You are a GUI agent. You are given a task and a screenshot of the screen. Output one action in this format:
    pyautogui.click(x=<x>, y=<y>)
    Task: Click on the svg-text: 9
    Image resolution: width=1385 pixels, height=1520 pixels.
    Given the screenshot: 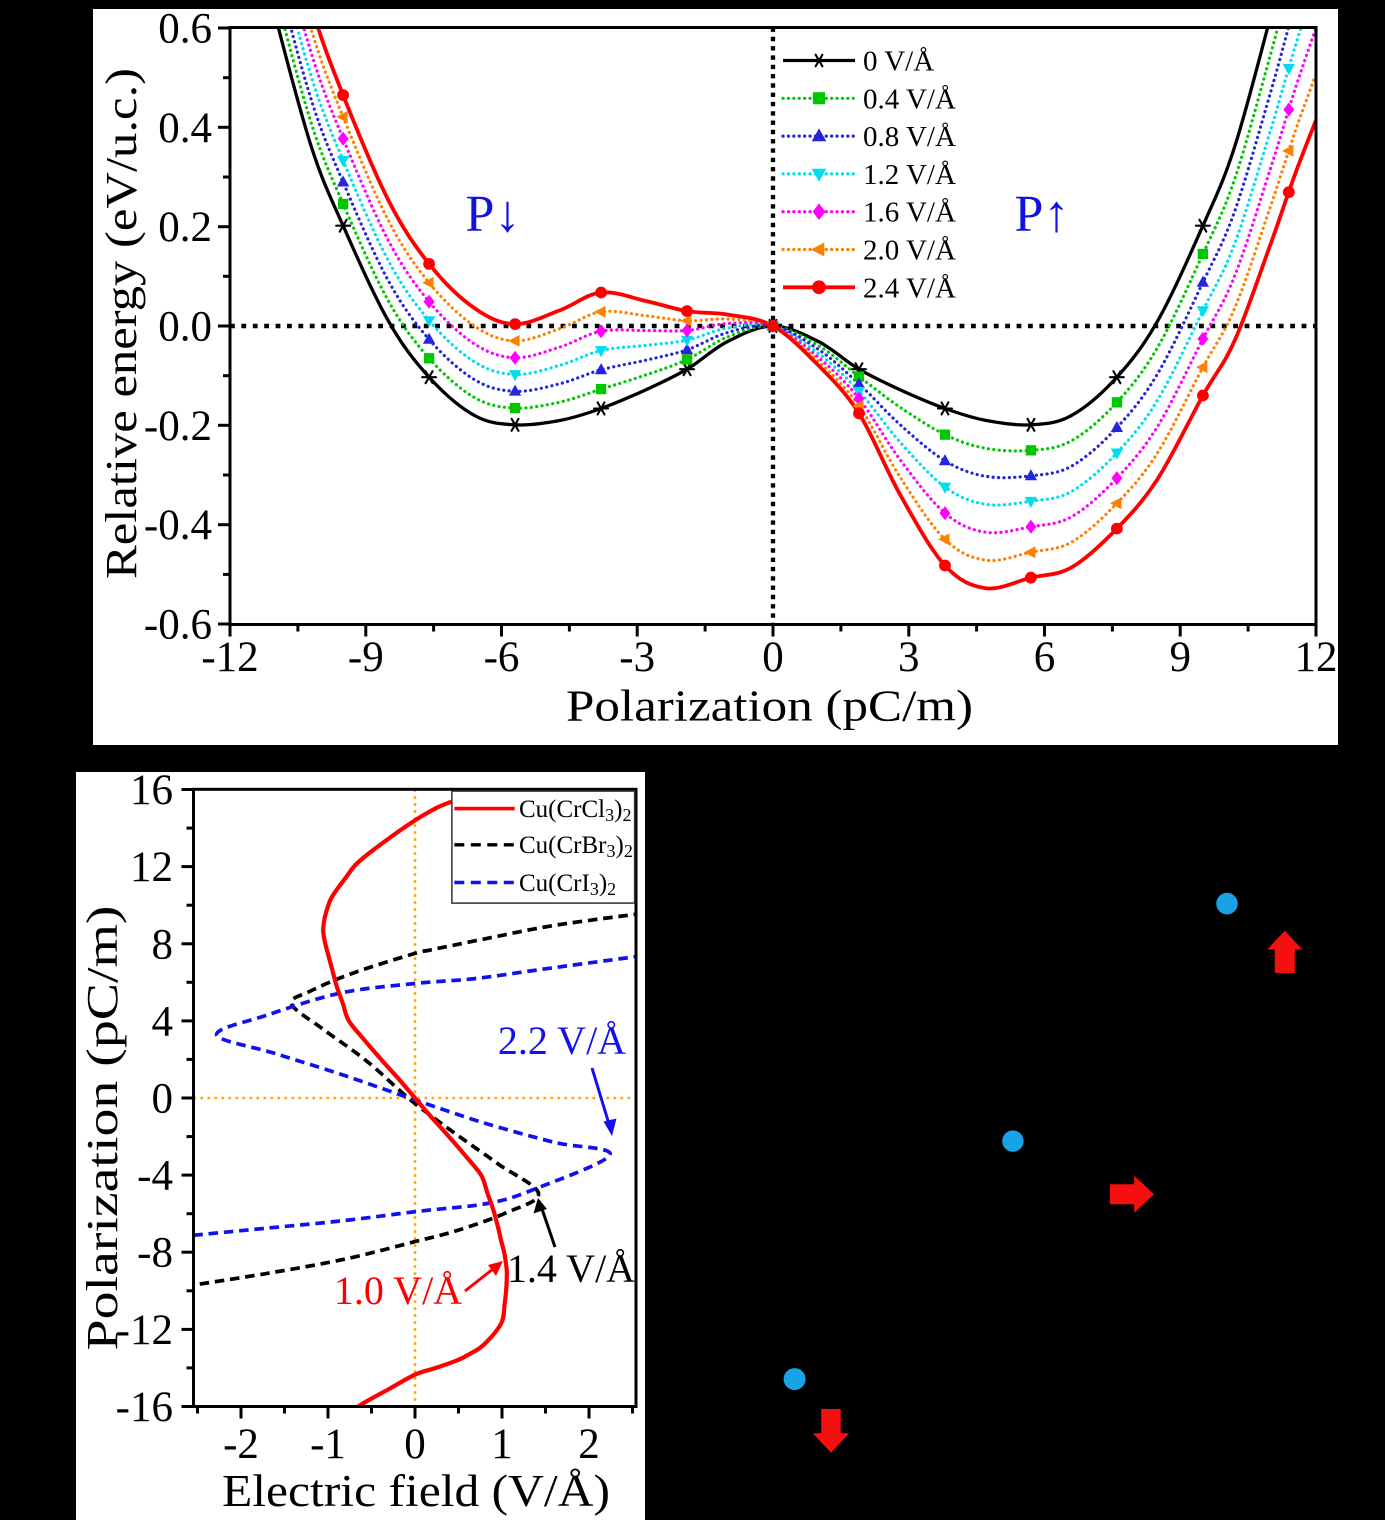 What is the action you would take?
    pyautogui.click(x=1180, y=657)
    